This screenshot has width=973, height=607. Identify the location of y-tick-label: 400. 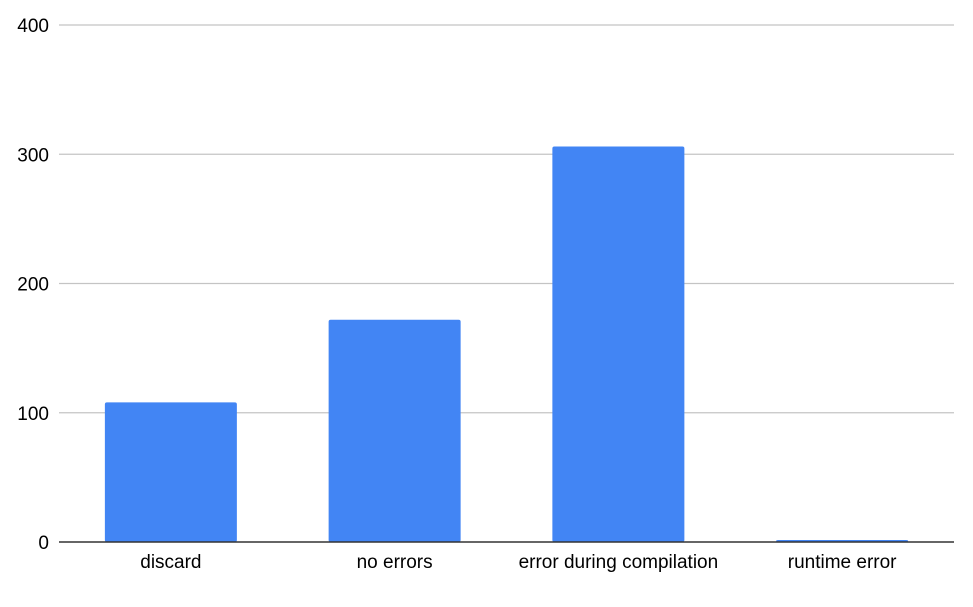
(33, 26).